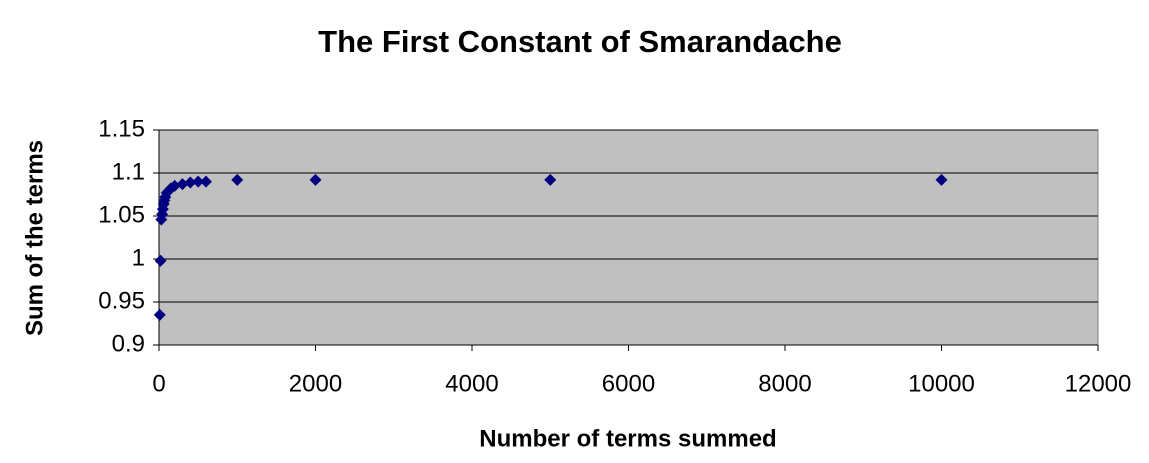 This screenshot has height=463, width=1149. I want to click on x-axis-label: Number of terms summed, so click(627, 438).